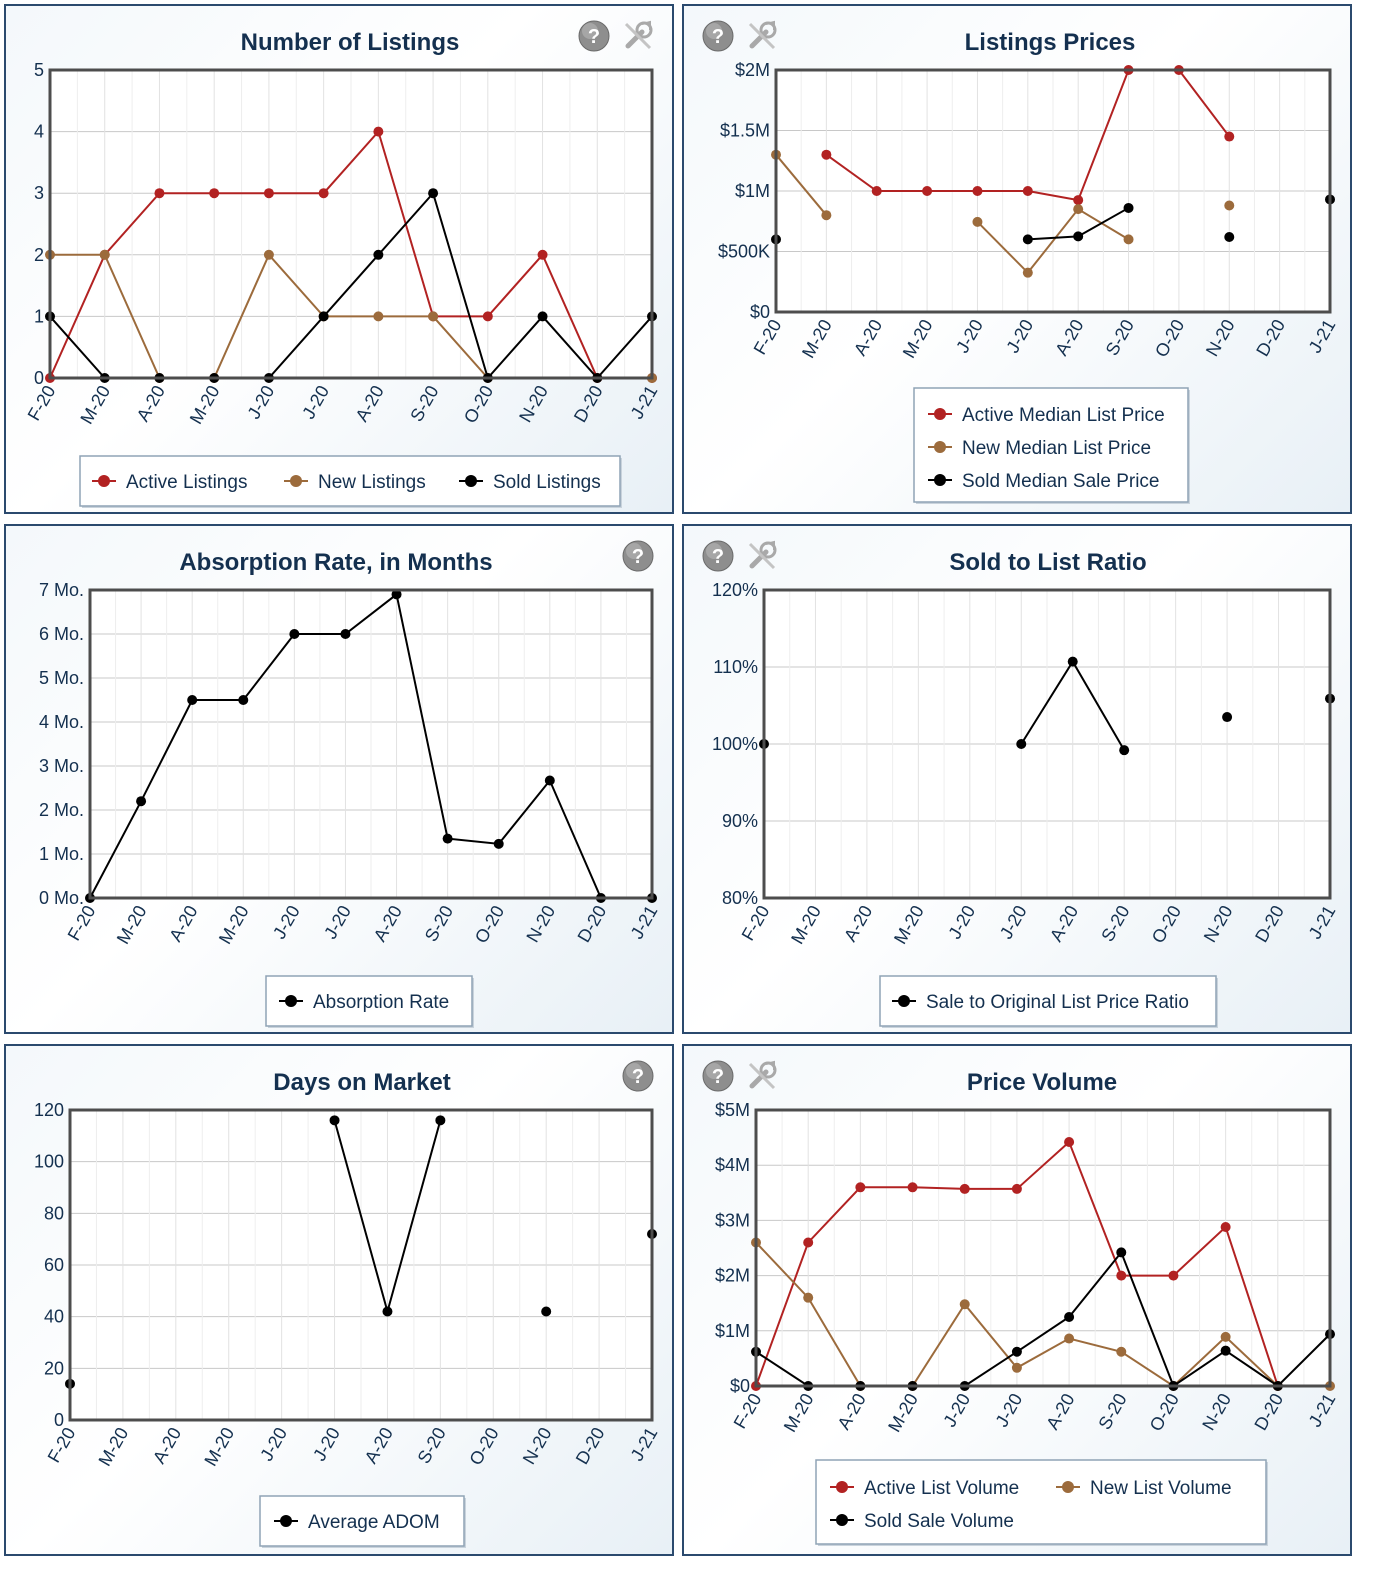 The image size is (1386, 1592). I want to click on y-tick-label: 0 Mo., so click(61, 898).